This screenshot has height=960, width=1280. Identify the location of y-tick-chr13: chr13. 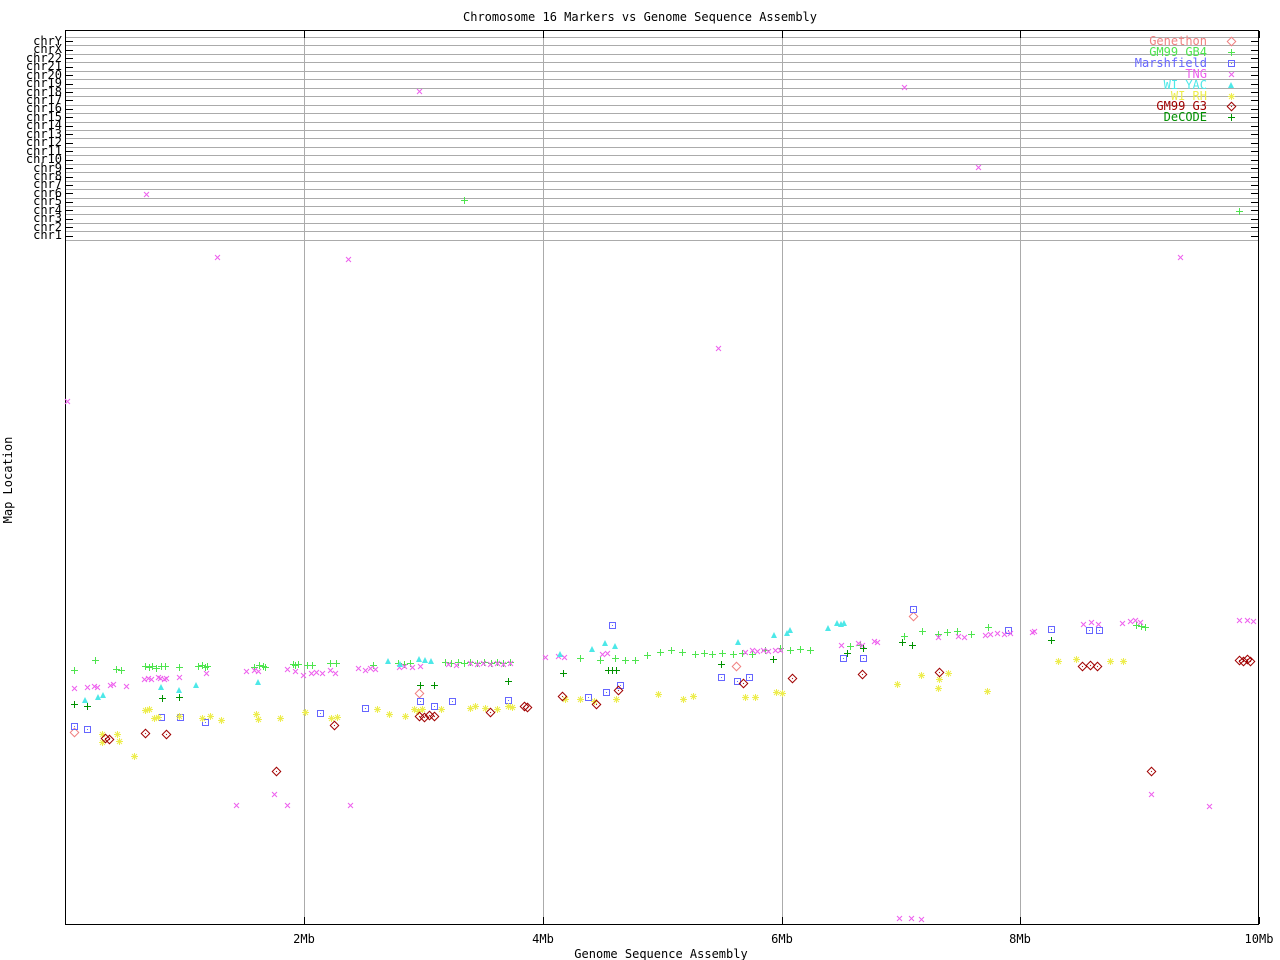
(43, 133).